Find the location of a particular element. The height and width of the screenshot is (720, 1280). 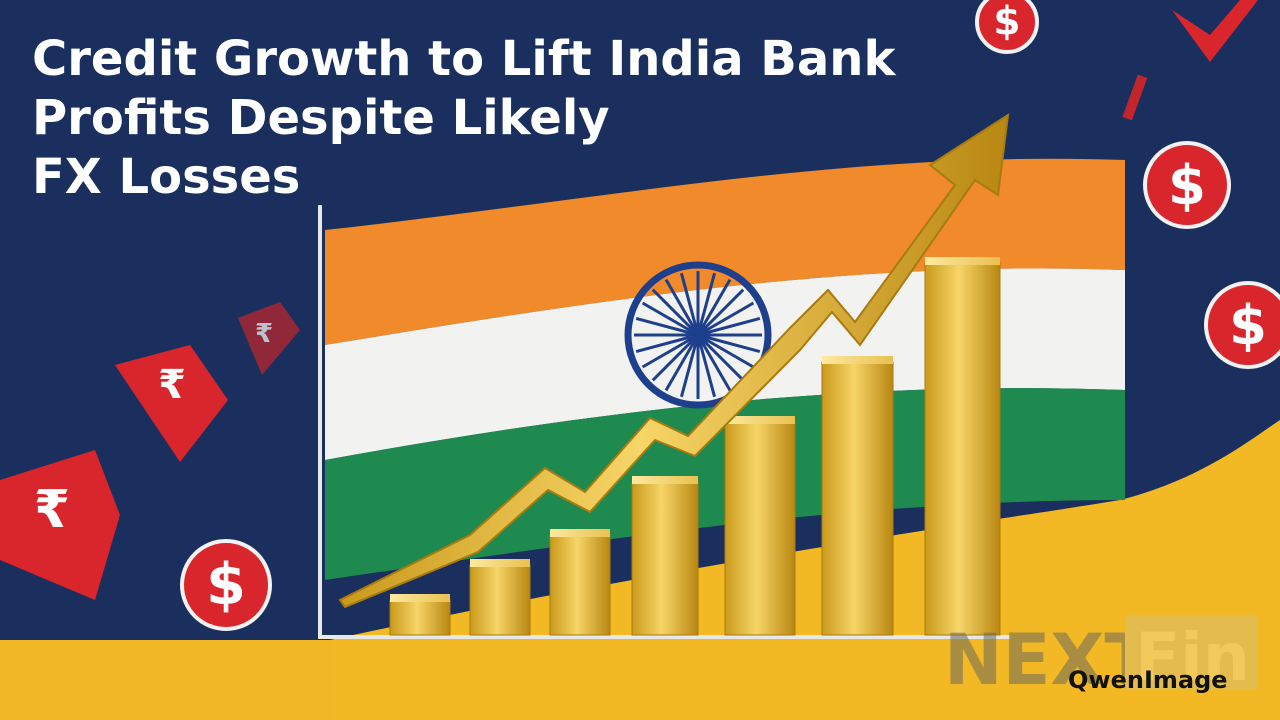

title-line: FX Losses is located at coordinates (166, 177).